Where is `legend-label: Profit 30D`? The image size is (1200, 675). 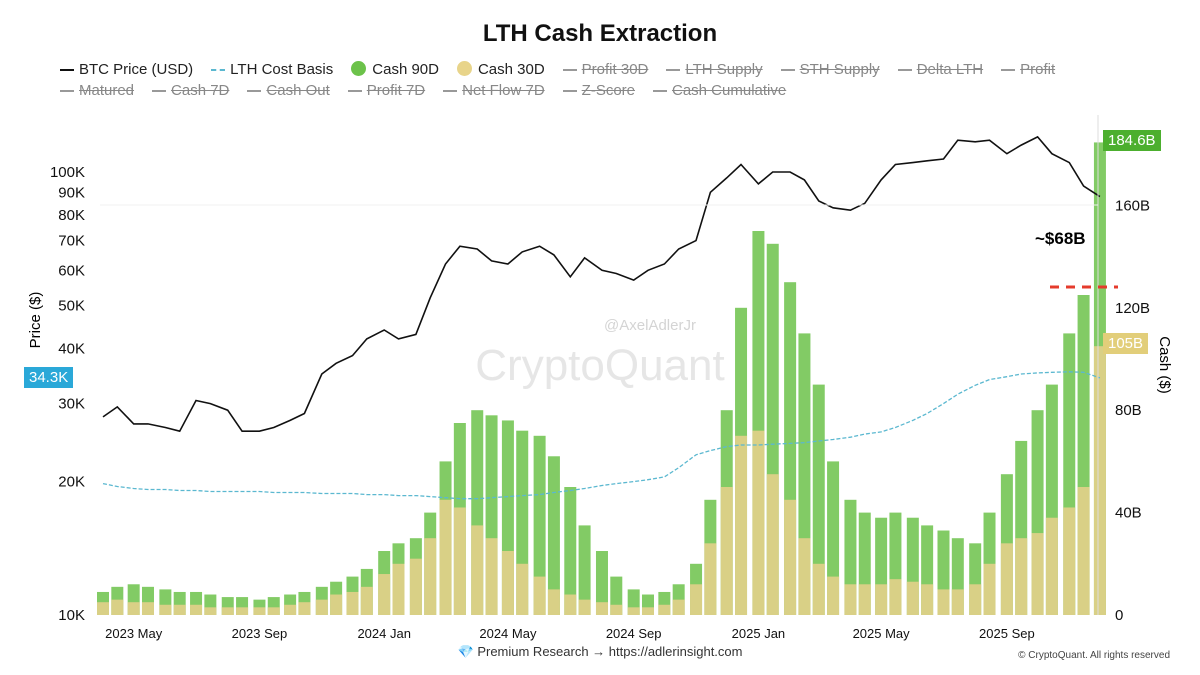
legend-label: Profit 30D is located at coordinates (615, 69).